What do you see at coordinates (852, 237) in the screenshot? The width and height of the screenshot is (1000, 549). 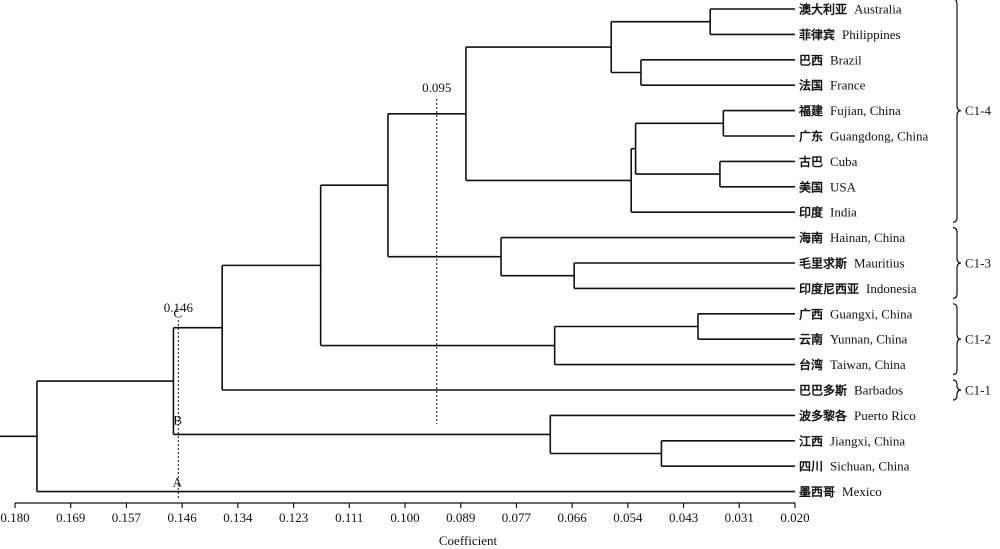 I see `leaf-label: 海南 Hainan, China` at bounding box center [852, 237].